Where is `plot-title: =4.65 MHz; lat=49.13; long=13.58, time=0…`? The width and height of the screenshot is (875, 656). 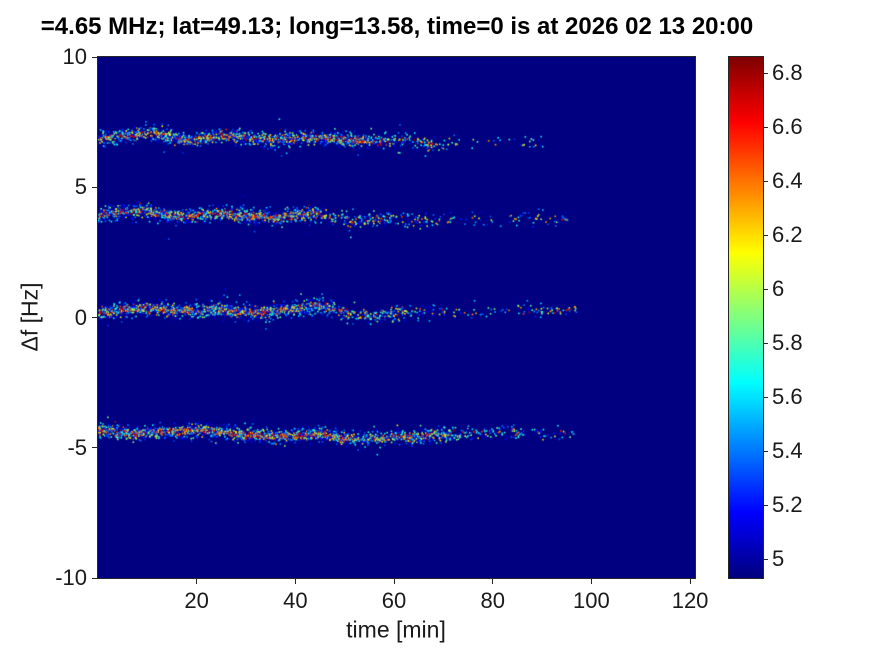 plot-title: =4.65 MHz; lat=49.13; long=13.58, time=0… is located at coordinates (397, 26).